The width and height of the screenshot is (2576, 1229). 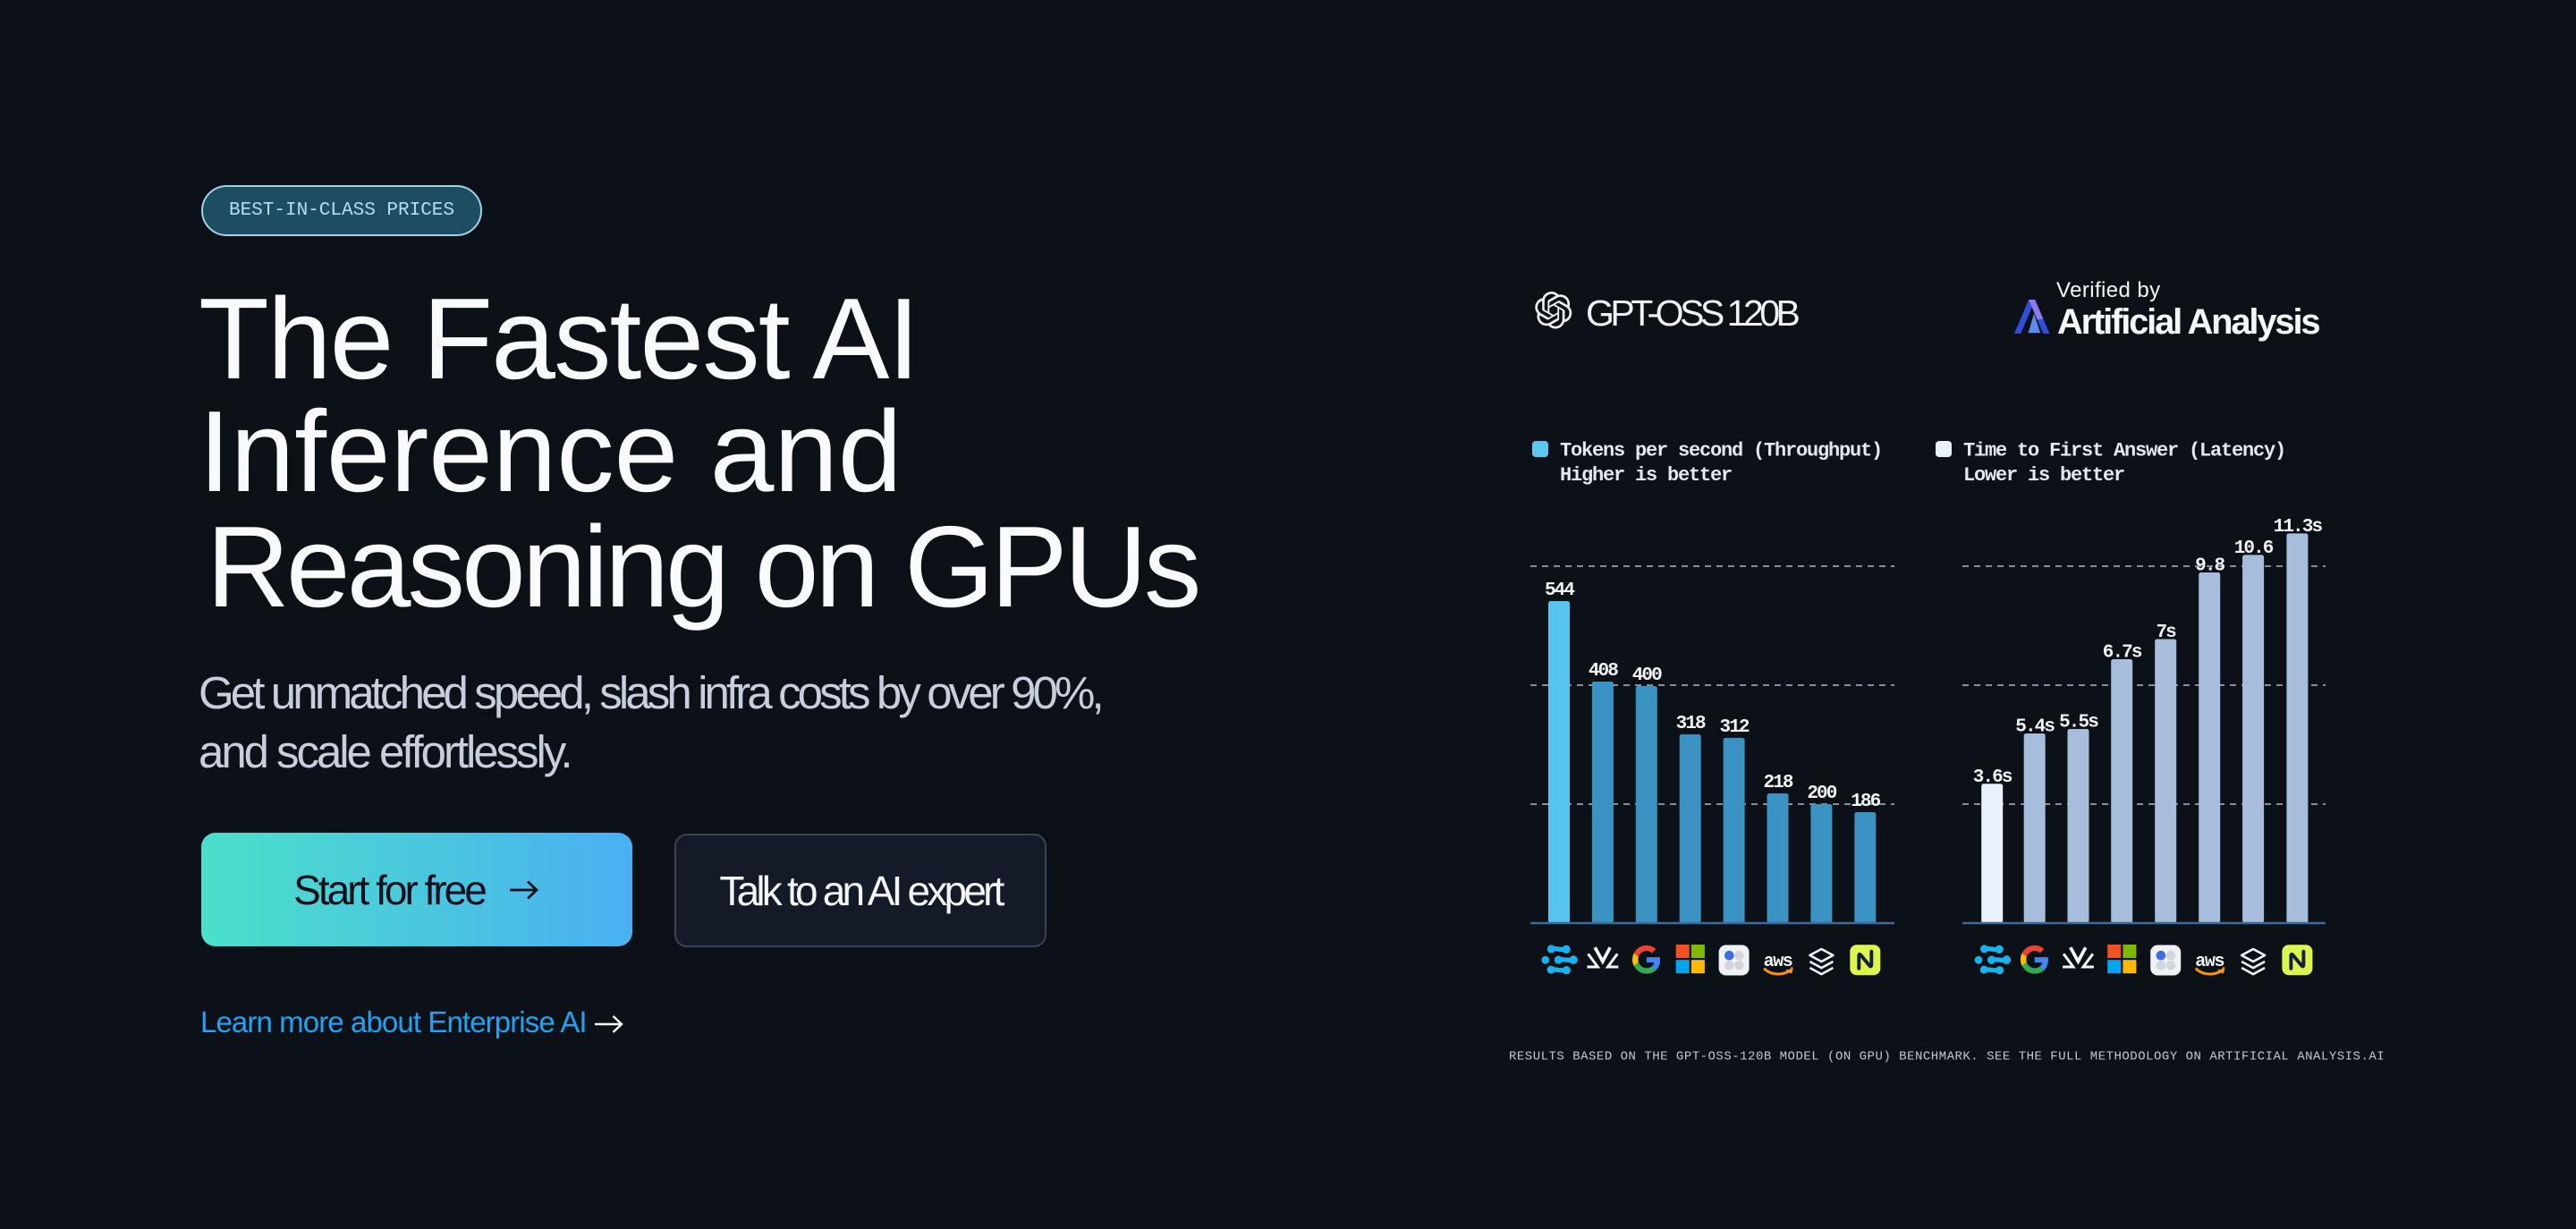 I want to click on svg-text: Higher is better, so click(x=1646, y=475).